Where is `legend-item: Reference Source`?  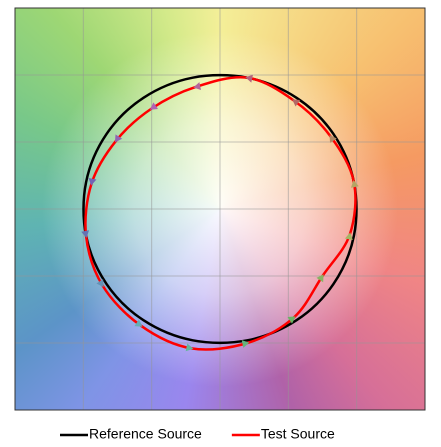
legend-item: Reference Source is located at coordinates (131, 434).